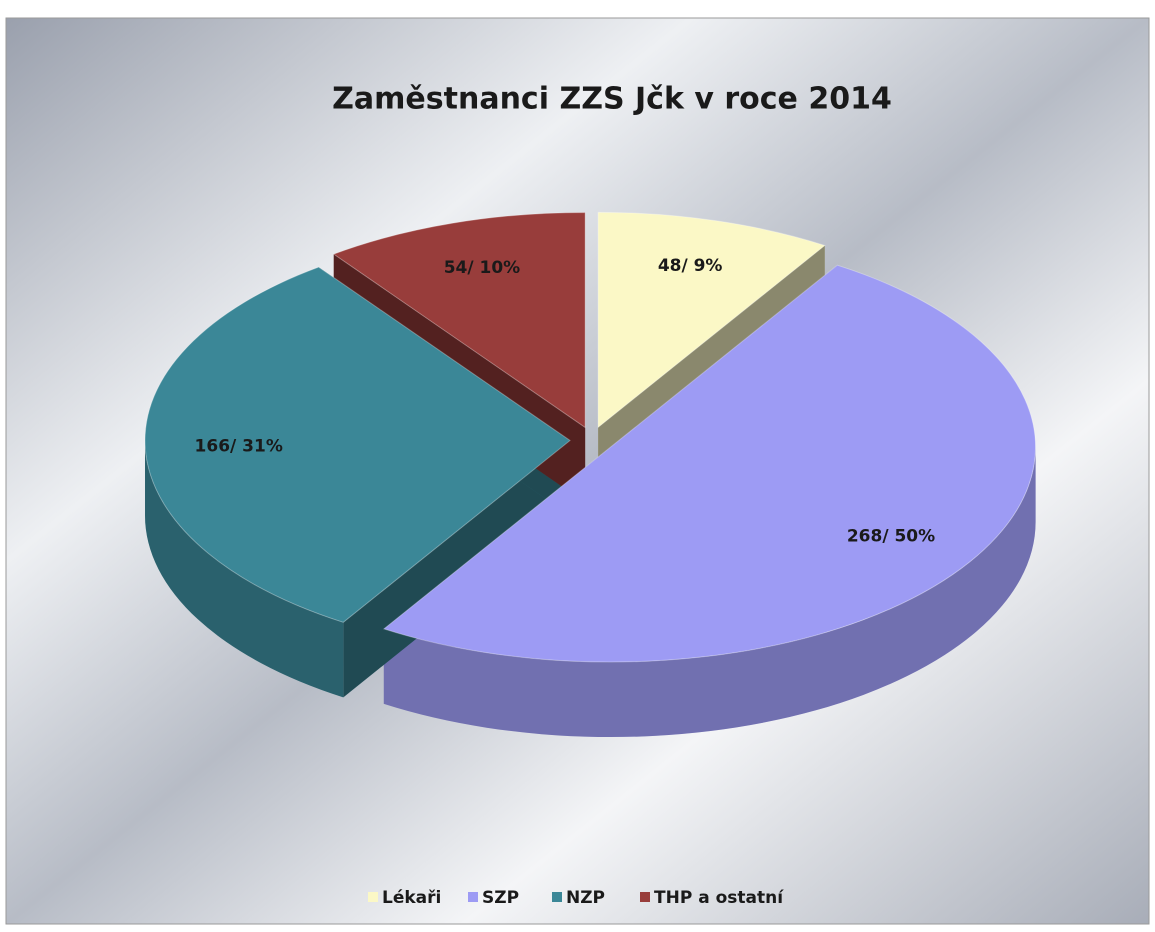 Image resolution: width=1155 pixels, height=932 pixels. I want to click on legend: Lékaři SZP NZP THP a ostatní, so click(576, 898).